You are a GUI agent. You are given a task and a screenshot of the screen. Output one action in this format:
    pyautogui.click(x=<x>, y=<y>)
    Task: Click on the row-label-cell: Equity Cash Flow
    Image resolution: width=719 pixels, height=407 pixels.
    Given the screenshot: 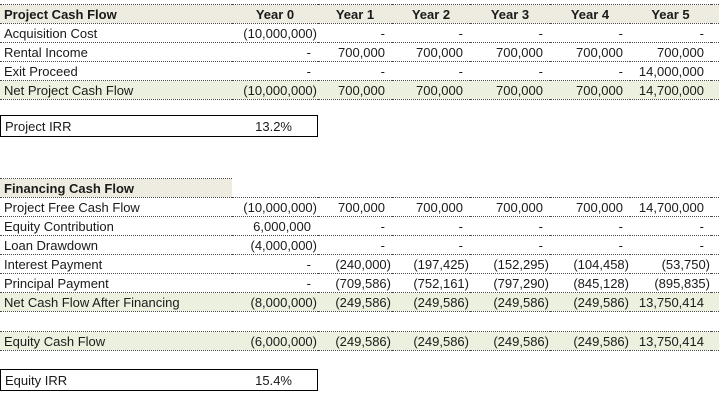 What is the action you would take?
    pyautogui.click(x=116, y=341)
    